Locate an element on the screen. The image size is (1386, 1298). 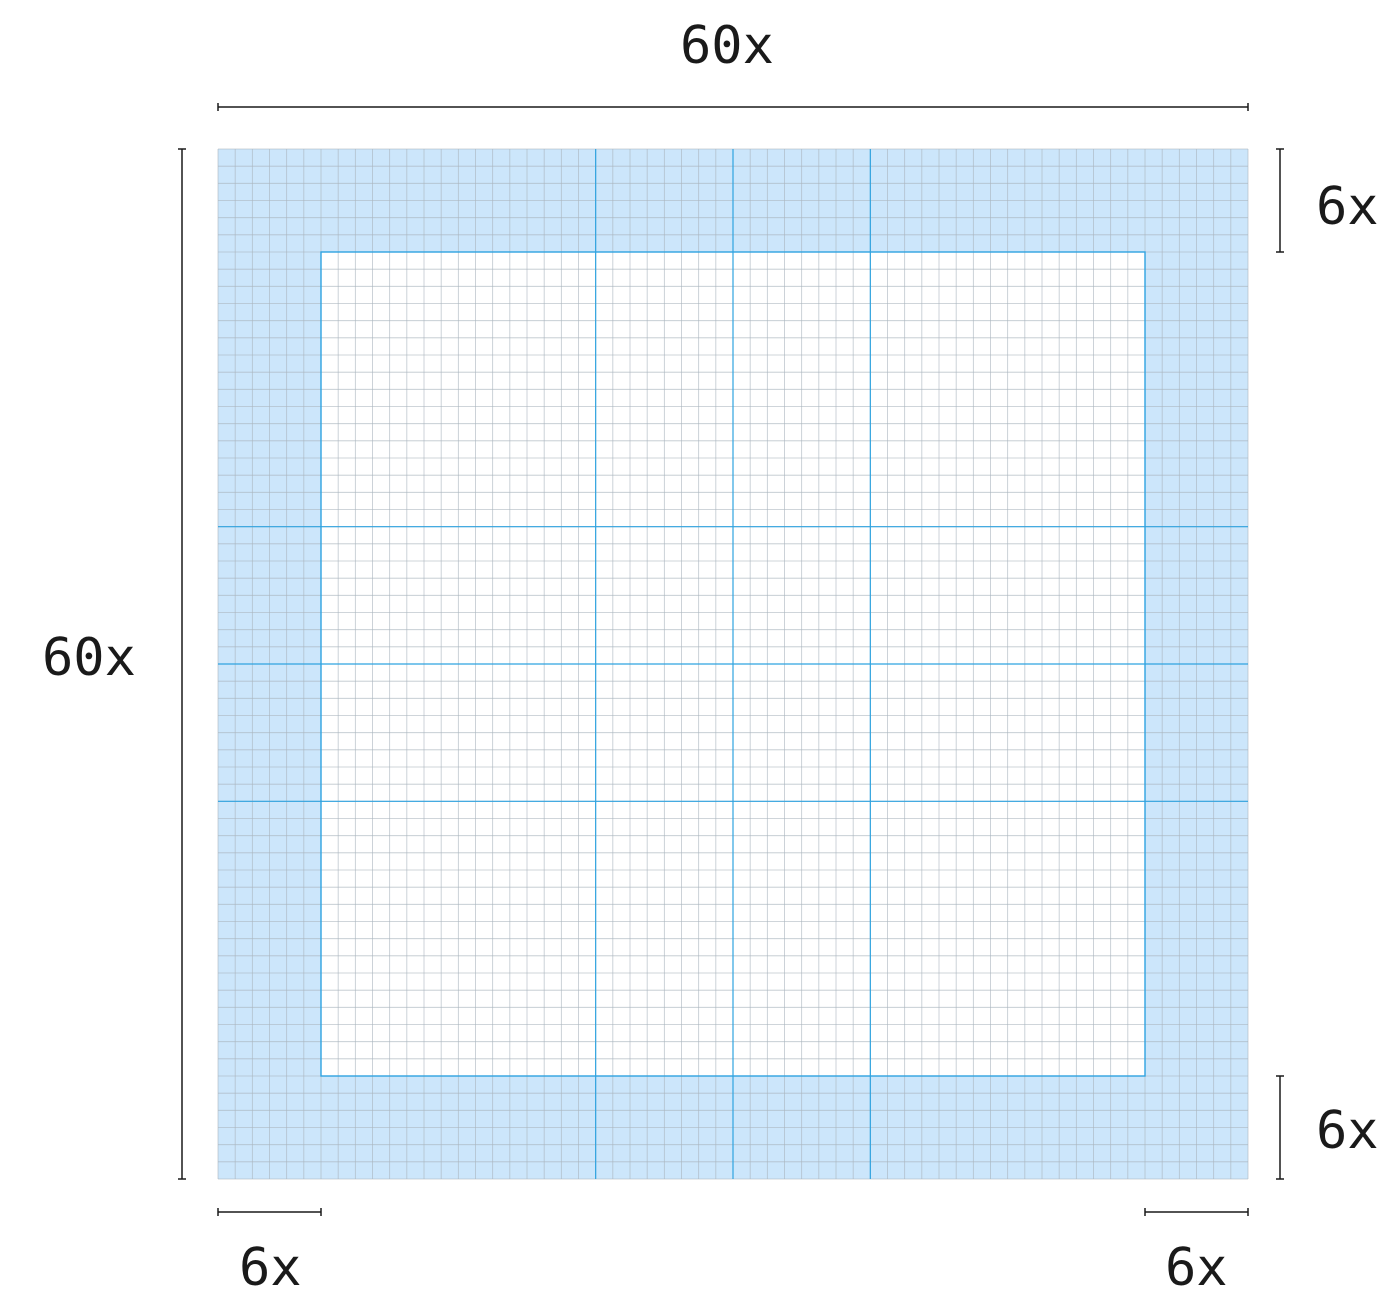
margin-top-label: 6x is located at coordinates (1347, 207).